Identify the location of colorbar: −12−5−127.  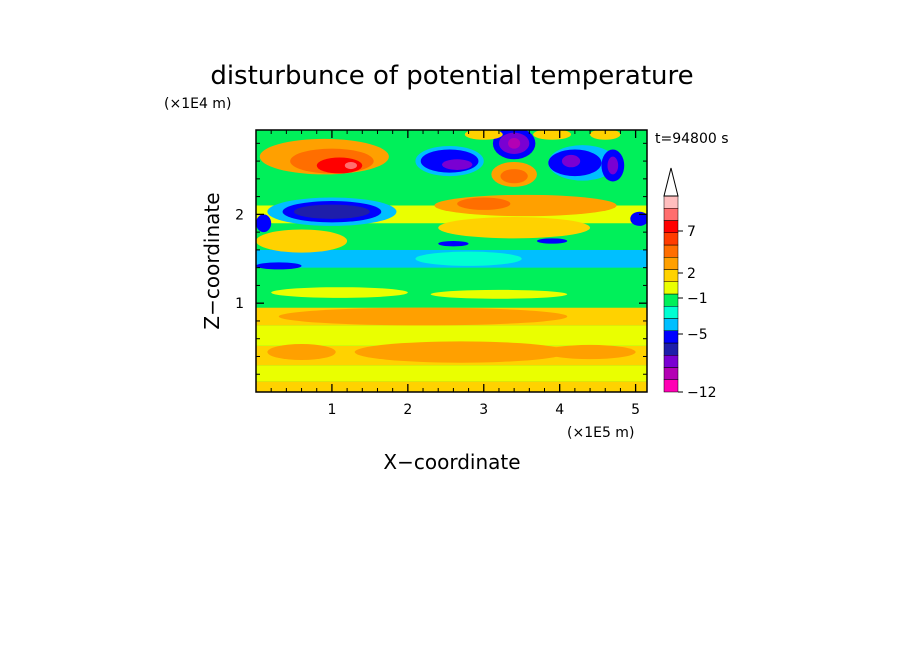
(690, 284).